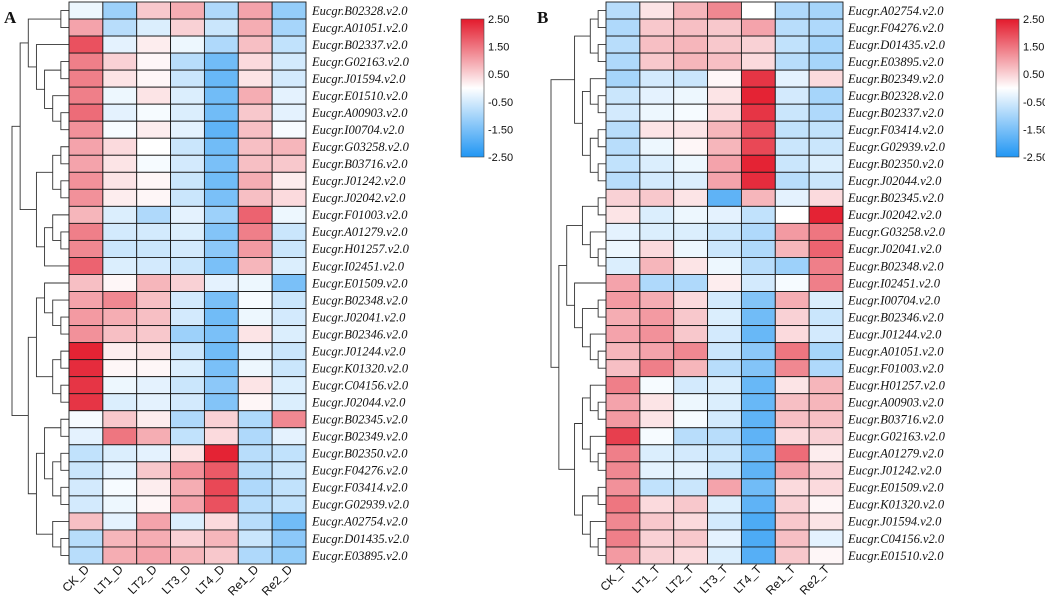  Describe the element at coordinates (895, 454) in the screenshot. I see `row-label: Eucgr.A01279.v2.0` at that location.